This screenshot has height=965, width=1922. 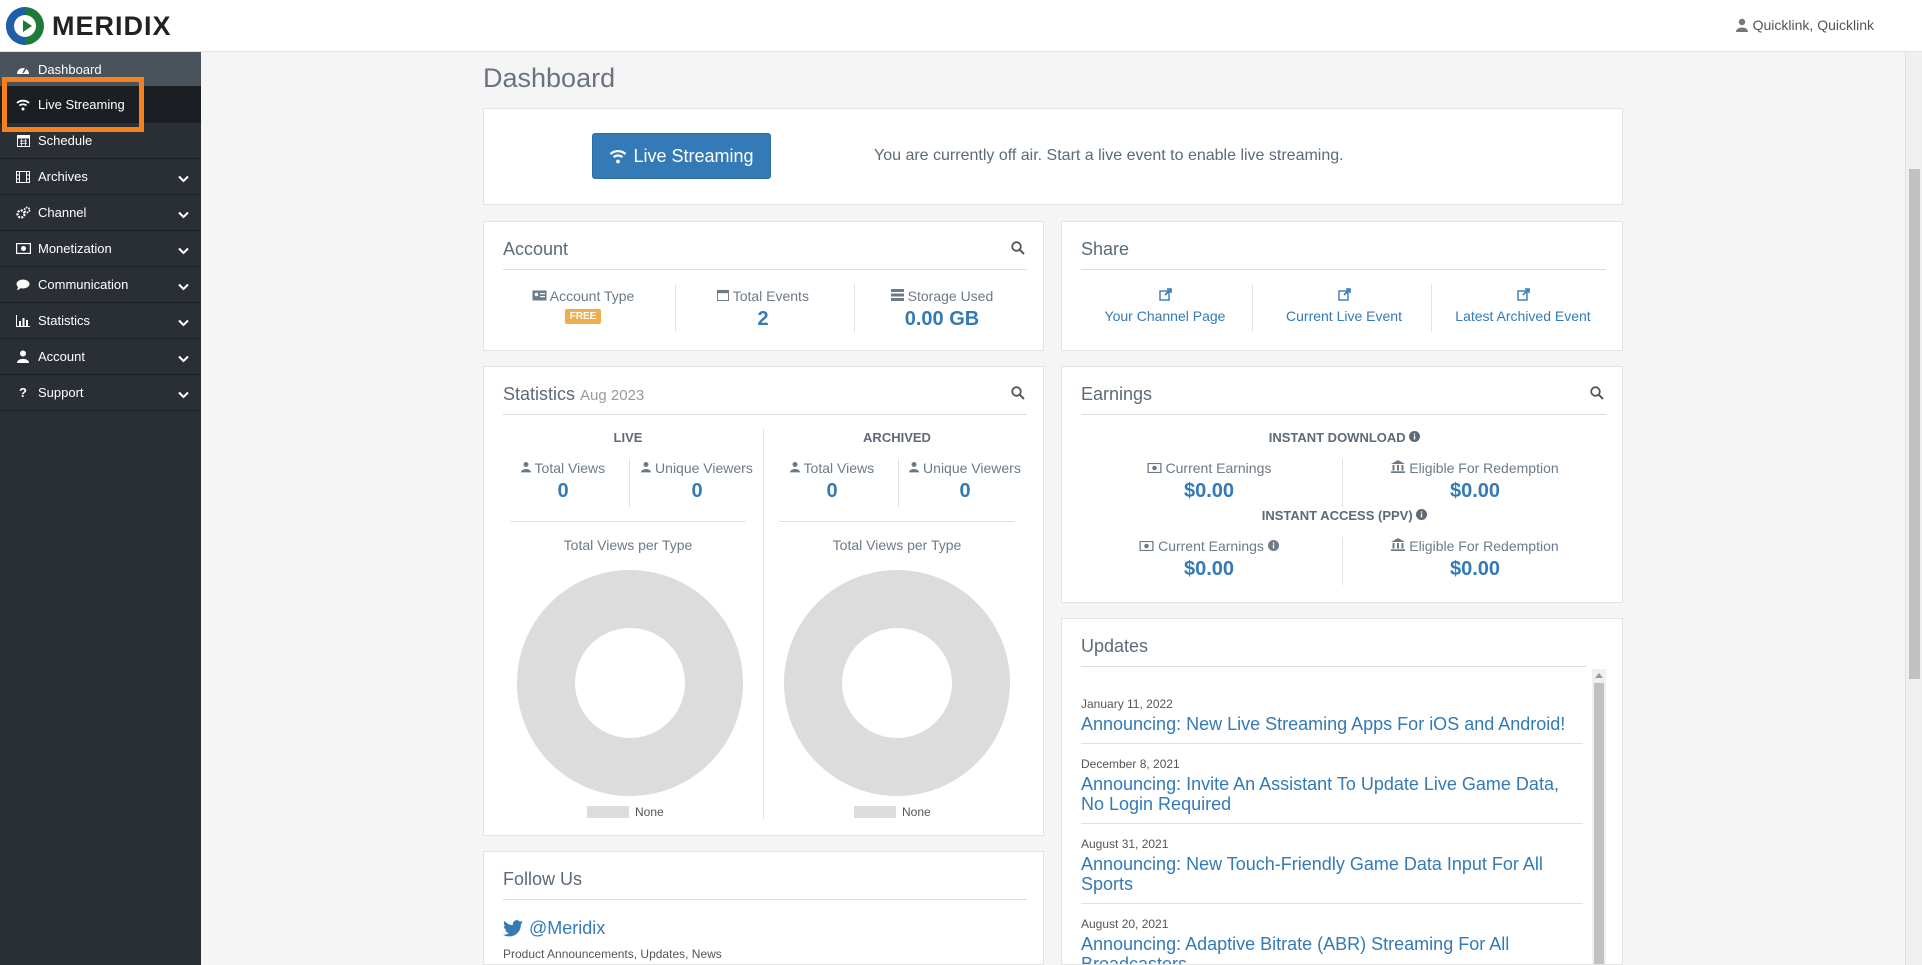 What do you see at coordinates (100, 213) in the screenshot?
I see `sidebar-item-channel: Channel` at bounding box center [100, 213].